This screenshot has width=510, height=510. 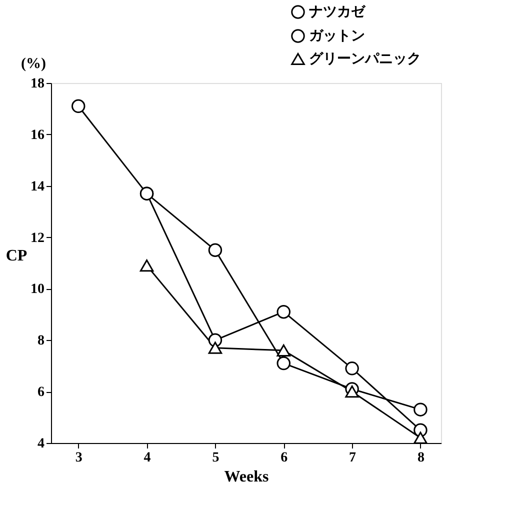 What do you see at coordinates (337, 36) in the screenshot?
I see `legend-label: ガットン` at bounding box center [337, 36].